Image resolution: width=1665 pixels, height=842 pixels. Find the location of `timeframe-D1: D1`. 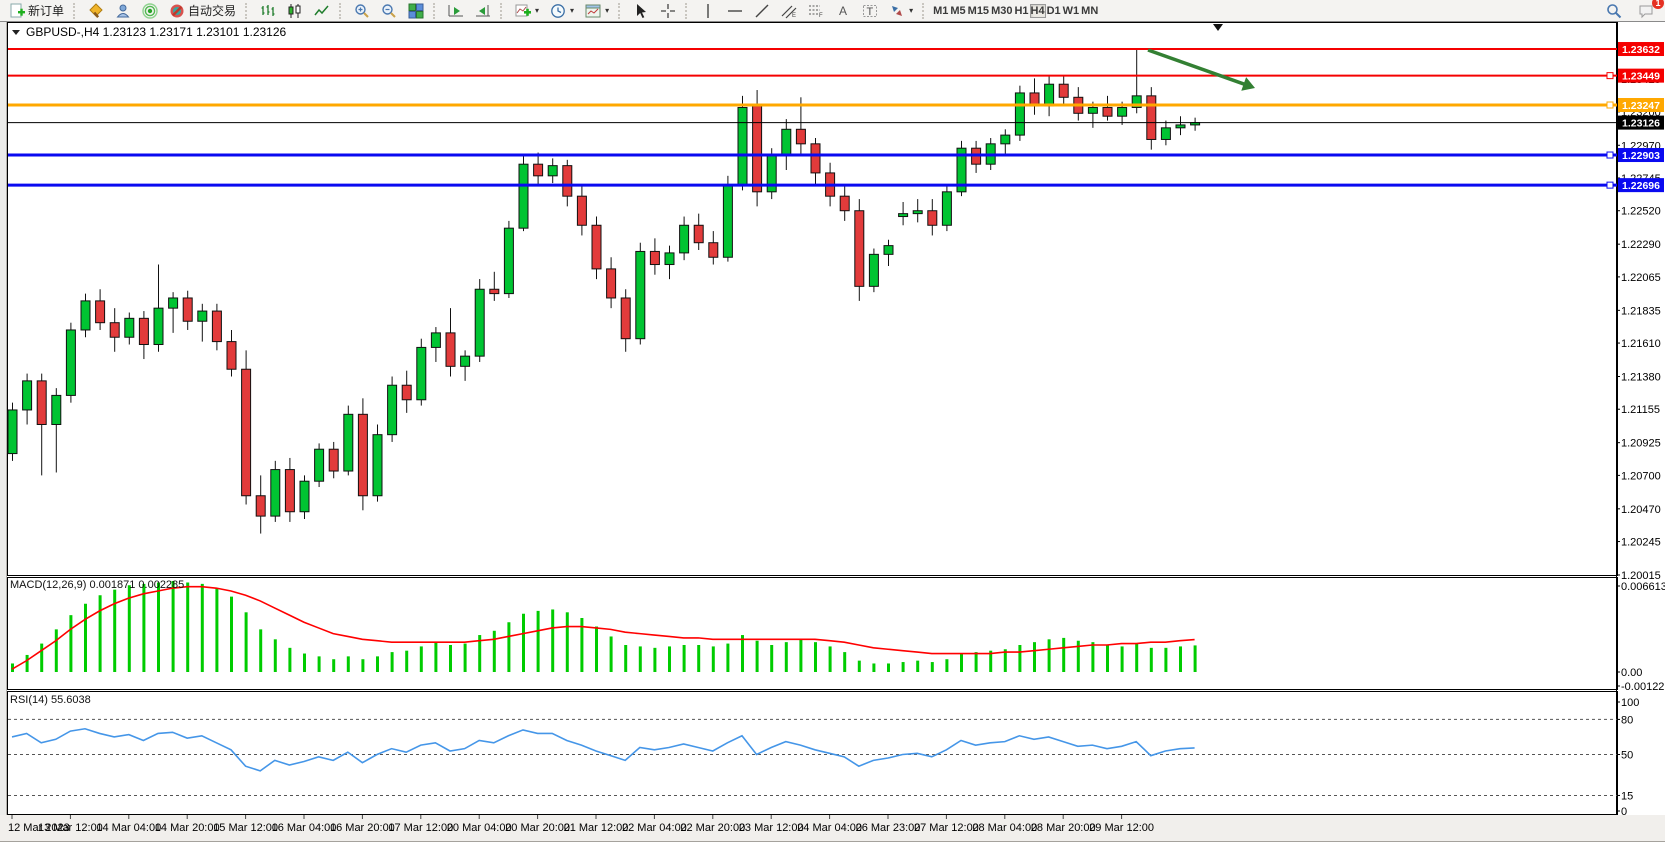

timeframe-D1: D1 is located at coordinates (1053, 10).